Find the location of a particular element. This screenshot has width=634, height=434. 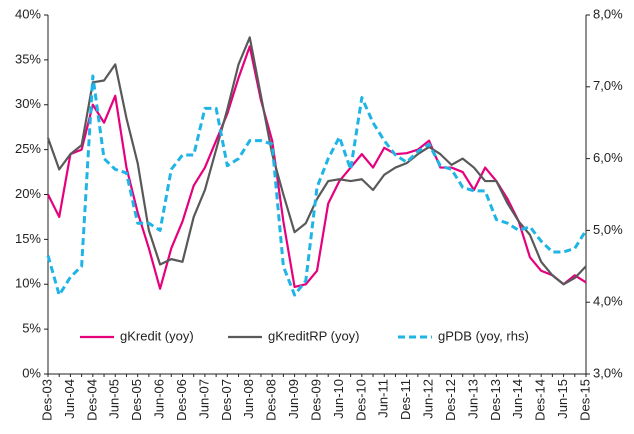

x-tick-label: Des-12 is located at coordinates (450, 400).